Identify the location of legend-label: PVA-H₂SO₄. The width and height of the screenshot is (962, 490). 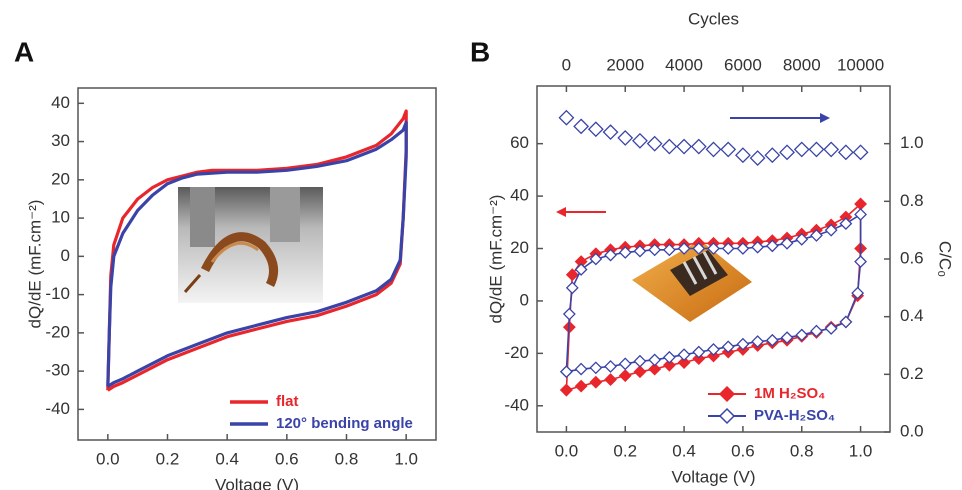
(794, 415).